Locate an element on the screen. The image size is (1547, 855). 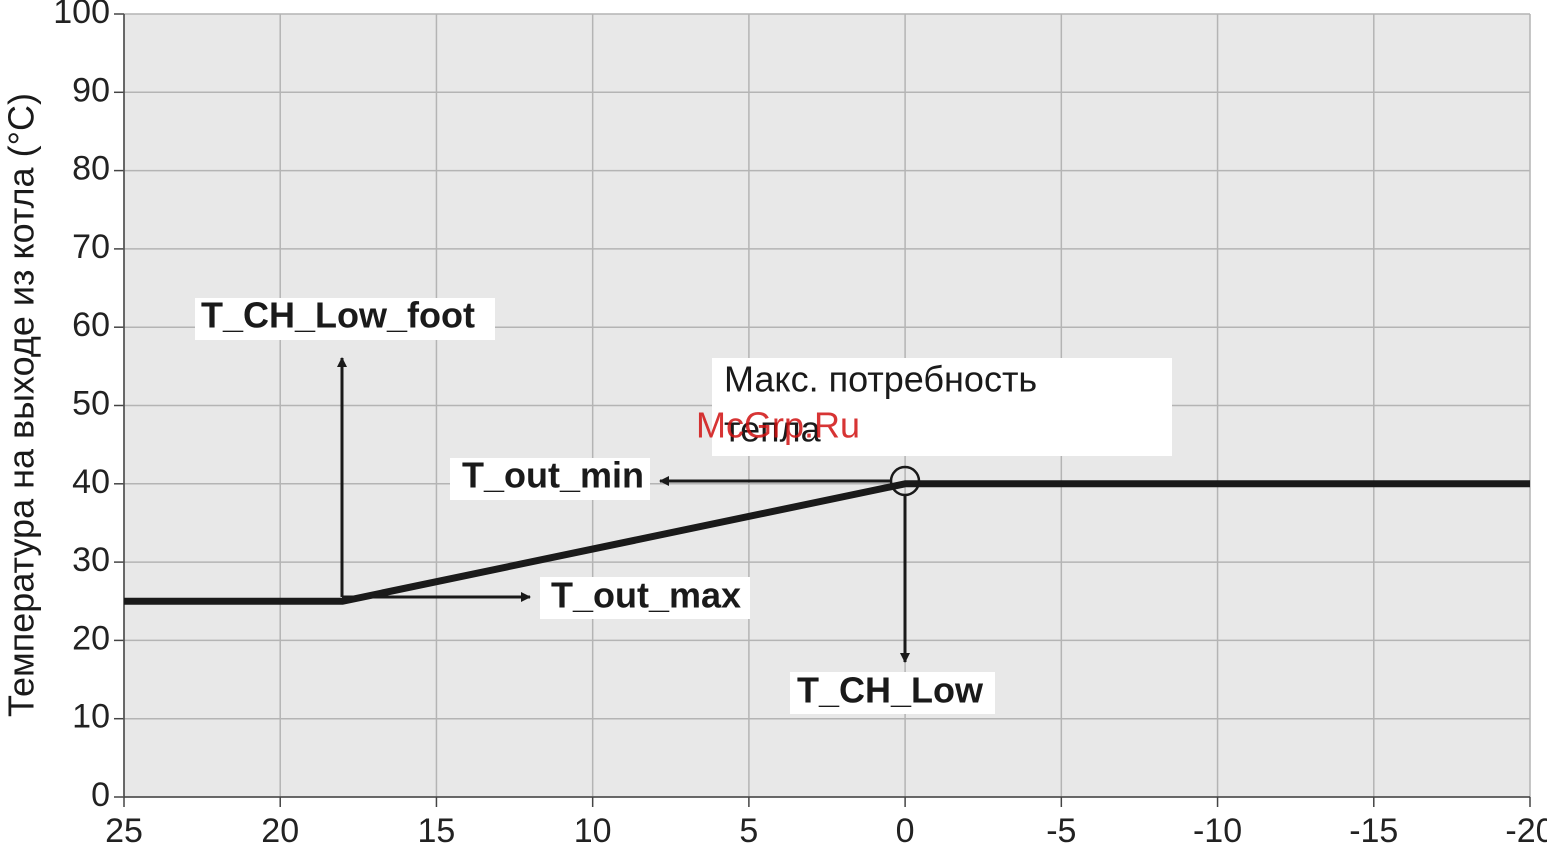
x-tick-label: 20 is located at coordinates (280, 831).